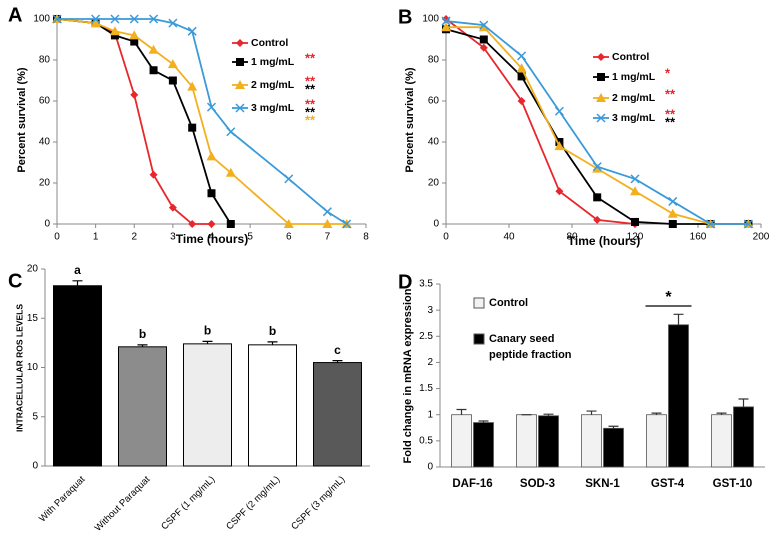  I want to click on x-tick-label: 80, so click(572, 237).